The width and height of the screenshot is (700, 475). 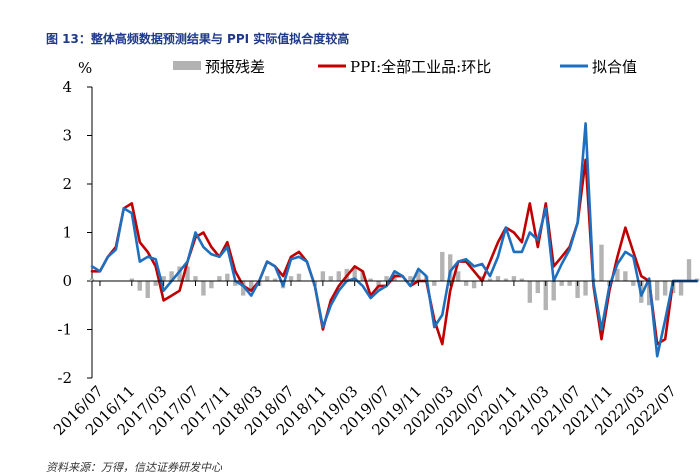 What do you see at coordinates (67, 136) in the screenshot?
I see `y-tick-label: 3` at bounding box center [67, 136].